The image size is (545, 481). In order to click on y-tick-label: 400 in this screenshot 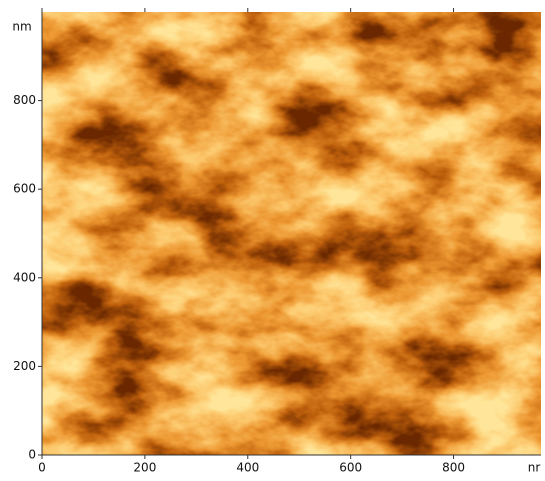, I will do `click(24, 277)`.